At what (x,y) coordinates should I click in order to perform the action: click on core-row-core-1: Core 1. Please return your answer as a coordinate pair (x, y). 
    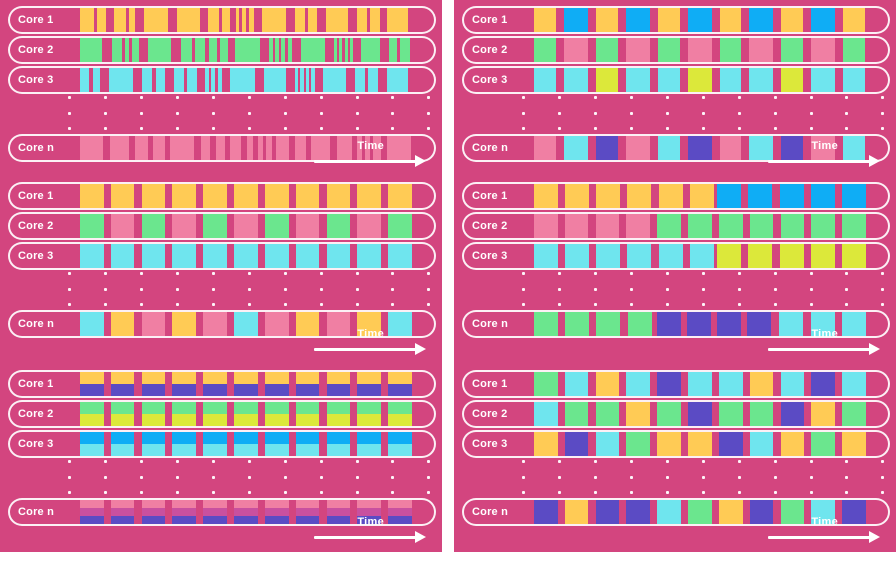
    Looking at the image, I should click on (222, 384).